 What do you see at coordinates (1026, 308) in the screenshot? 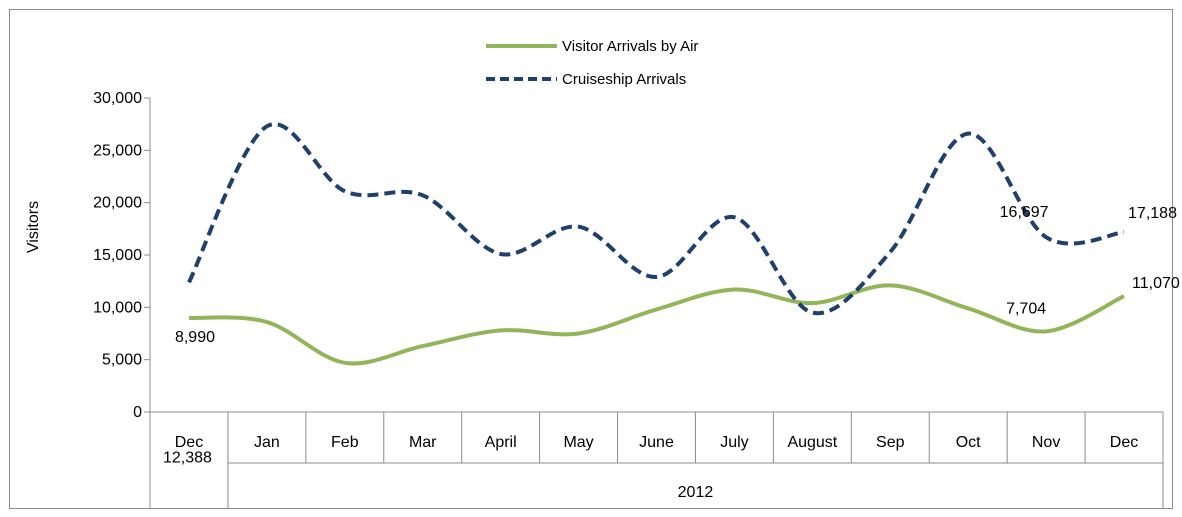
I see `data-label-air: 7,704` at bounding box center [1026, 308].